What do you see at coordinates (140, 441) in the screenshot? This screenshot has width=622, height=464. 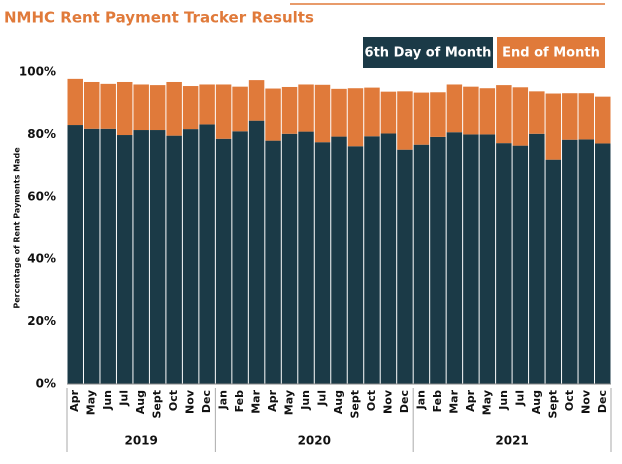 I see `group-label: 2019` at bounding box center [140, 441].